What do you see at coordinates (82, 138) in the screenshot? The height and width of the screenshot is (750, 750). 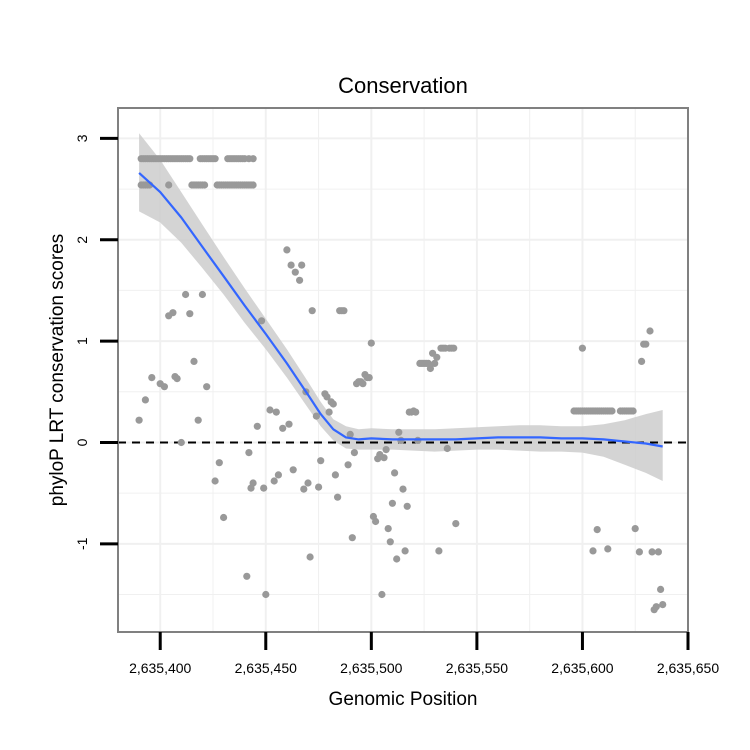 I see `y-tick-label: 3` at bounding box center [82, 138].